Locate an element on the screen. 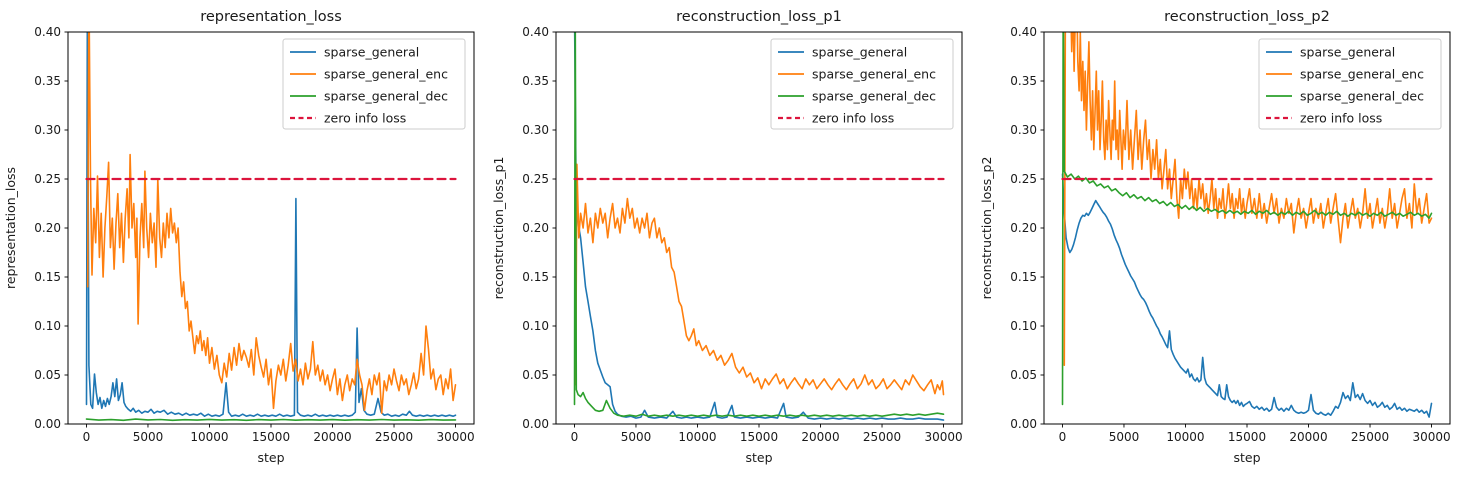 Image resolution: width=1464 pixels, height=493 pixels. chart-title: representation_loss is located at coordinates (271, 17).